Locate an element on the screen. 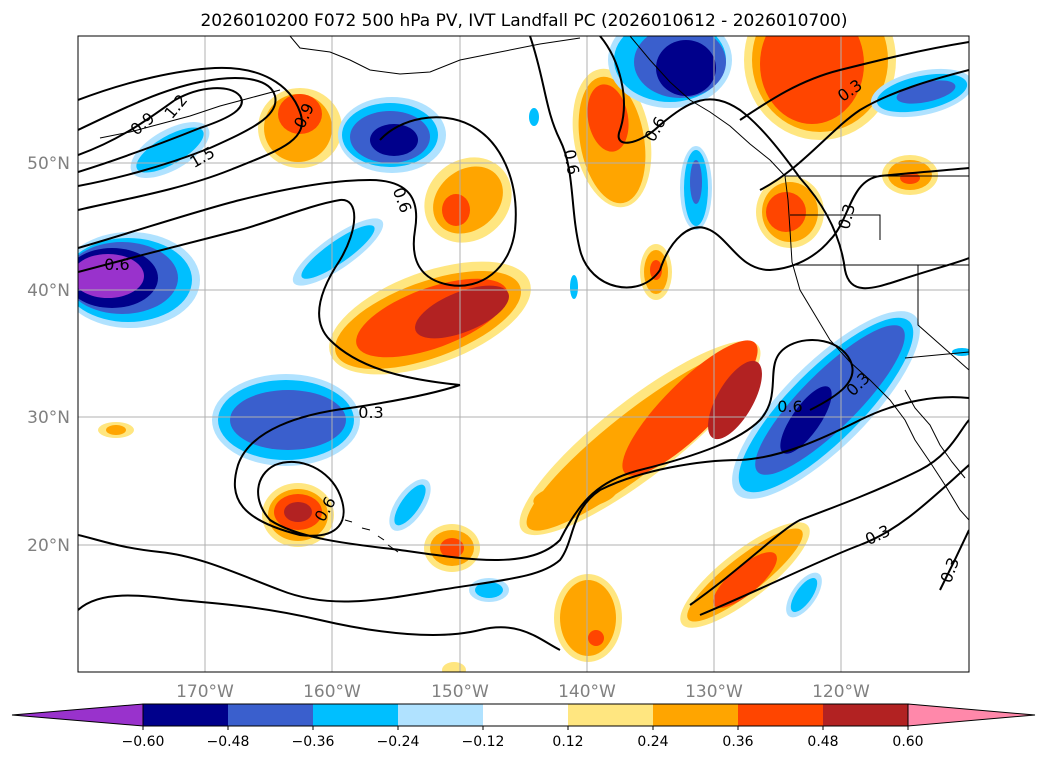 The image size is (1047, 765). shade-blob-blue-48n is located at coordinates (696, 188).